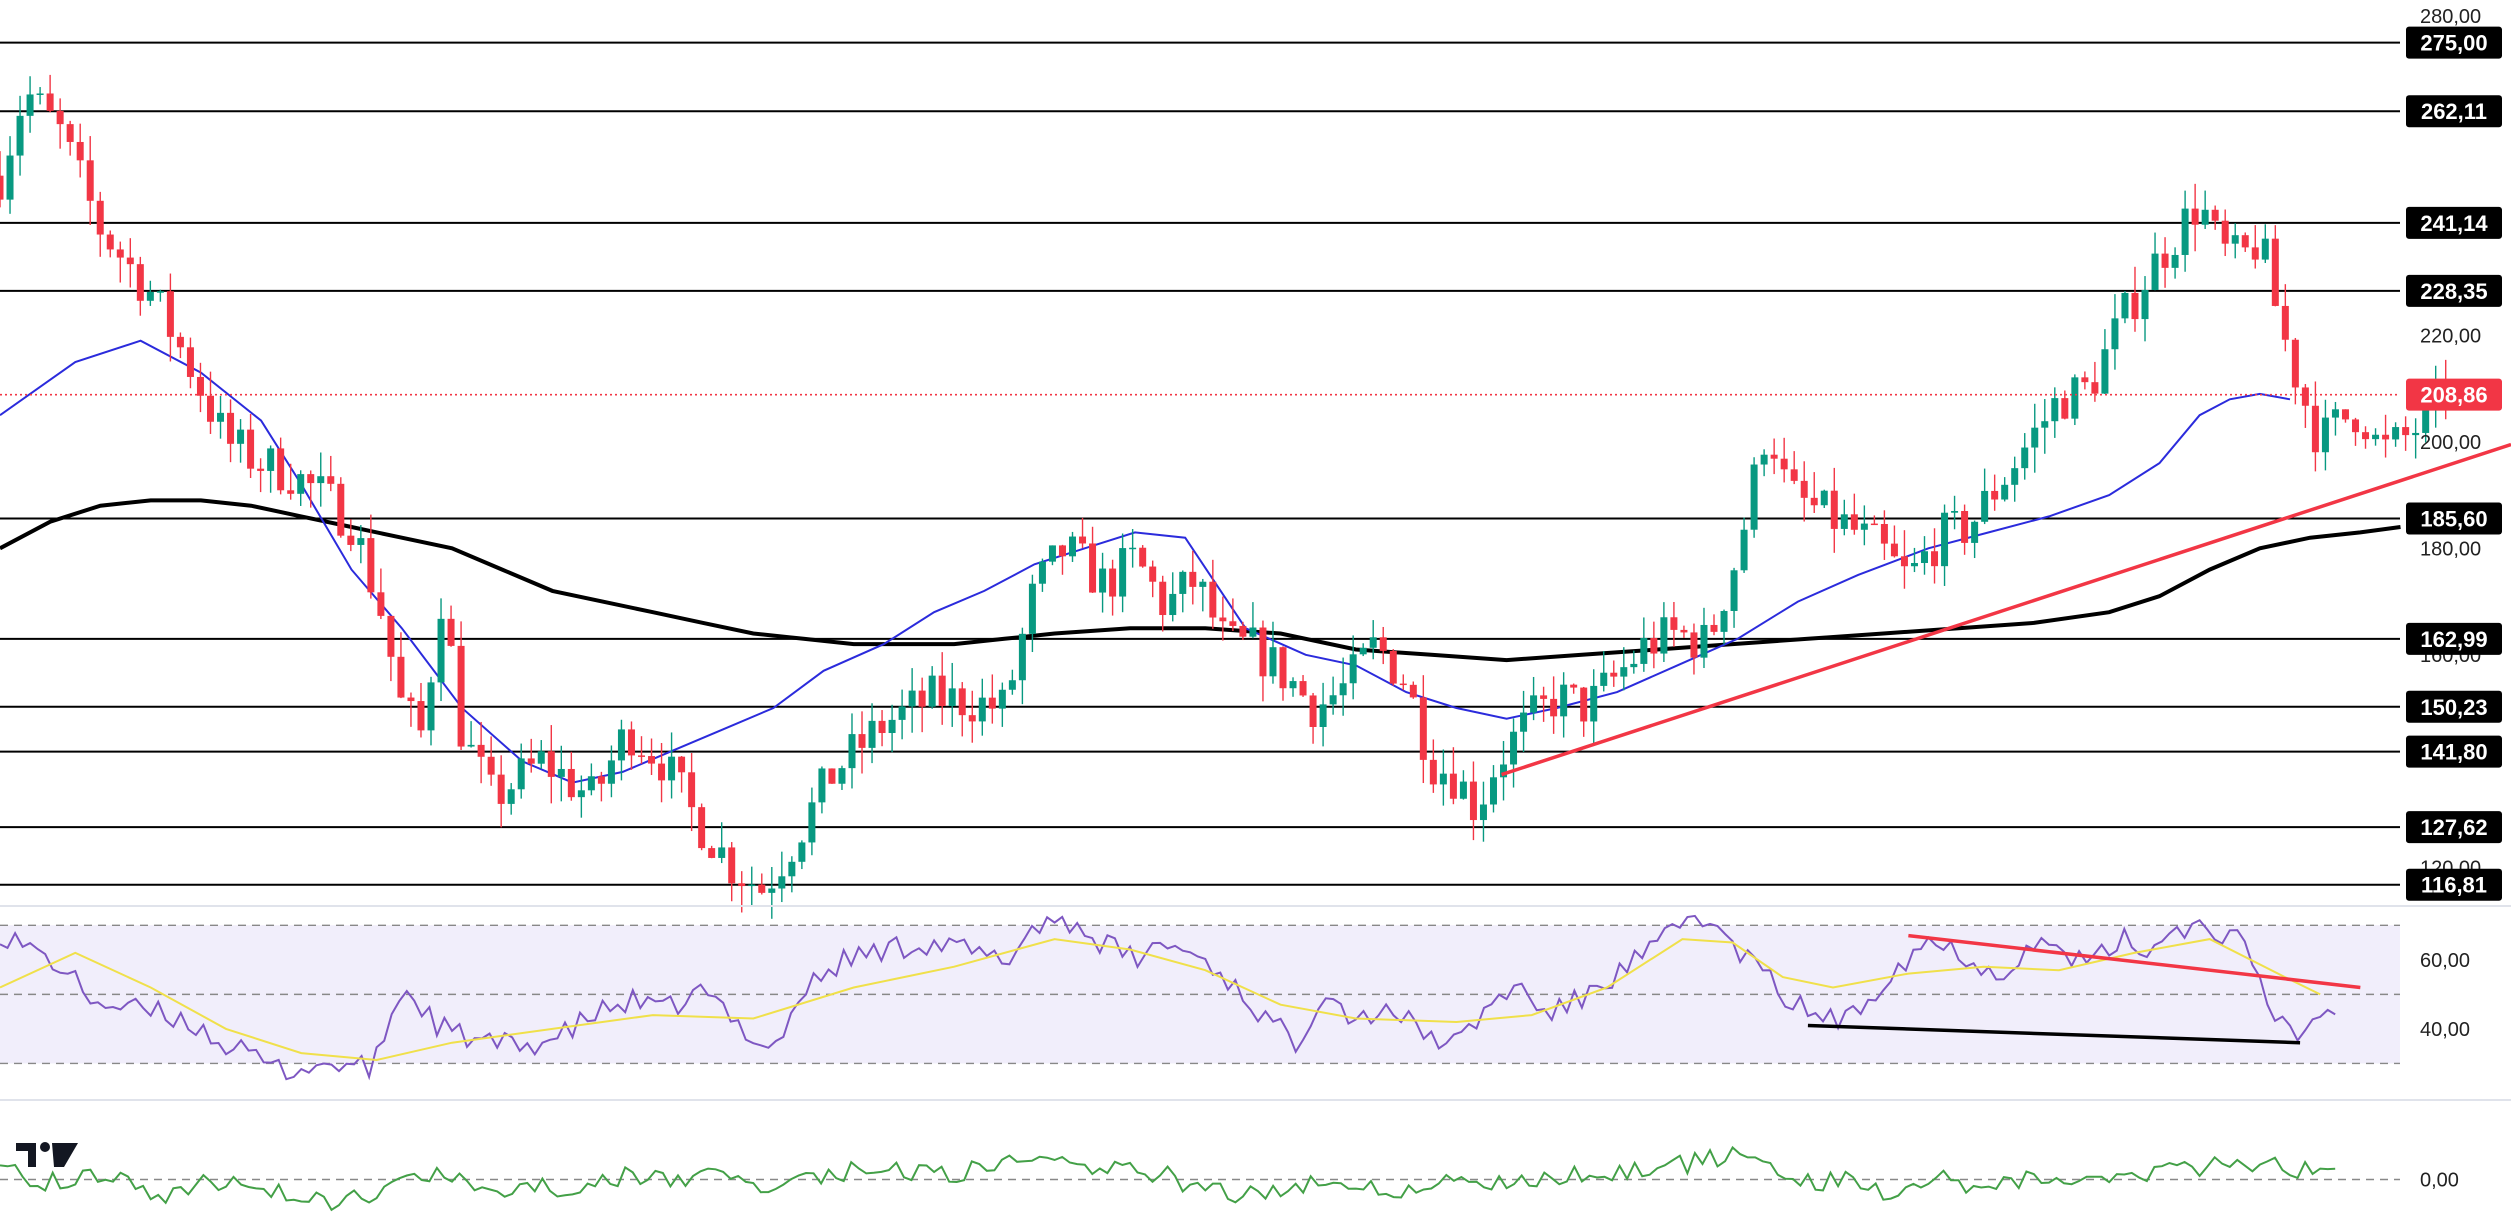  What do you see at coordinates (65, 1155) in the screenshot?
I see `logo-wedge` at bounding box center [65, 1155].